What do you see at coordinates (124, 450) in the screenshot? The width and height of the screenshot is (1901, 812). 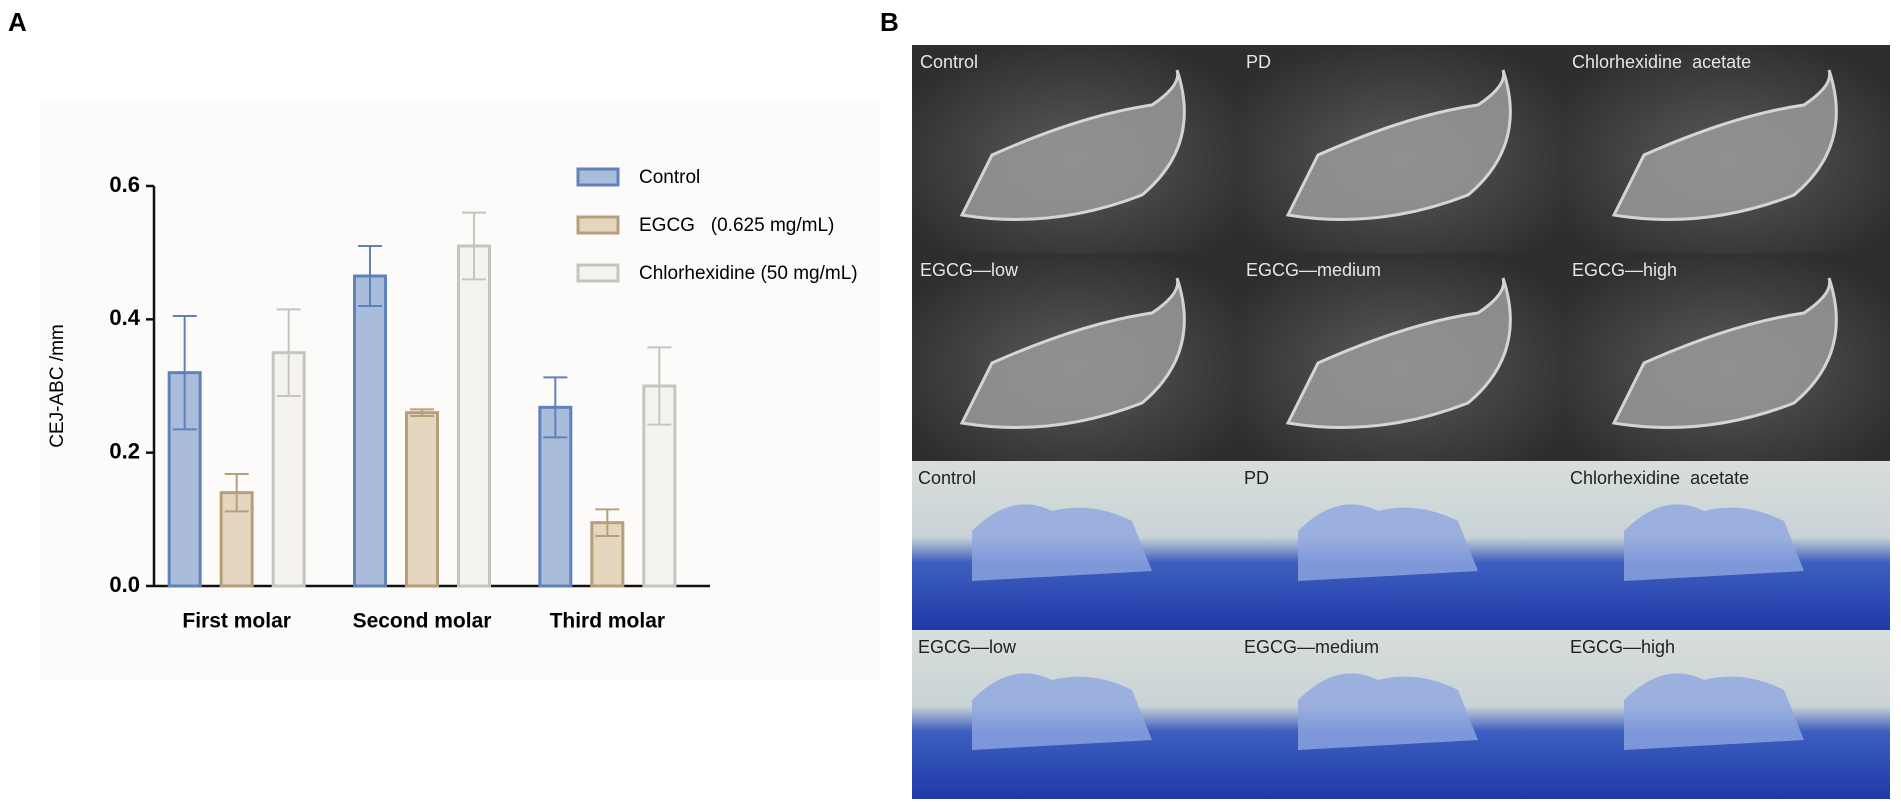 I see `y-tick-label: 0.2` at bounding box center [124, 450].